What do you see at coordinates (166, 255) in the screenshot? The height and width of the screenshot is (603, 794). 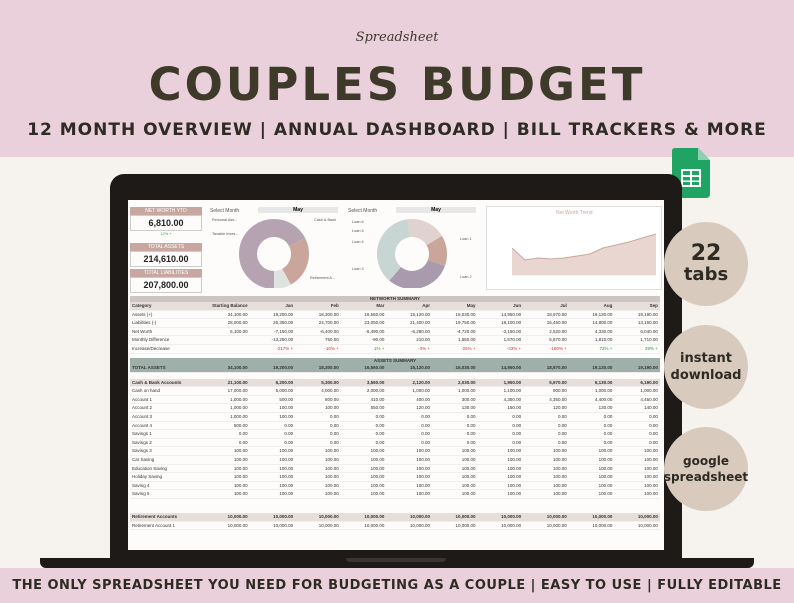 I see `kpi-total-assets: TOTAL ASSETS 214,610.00` at bounding box center [166, 255].